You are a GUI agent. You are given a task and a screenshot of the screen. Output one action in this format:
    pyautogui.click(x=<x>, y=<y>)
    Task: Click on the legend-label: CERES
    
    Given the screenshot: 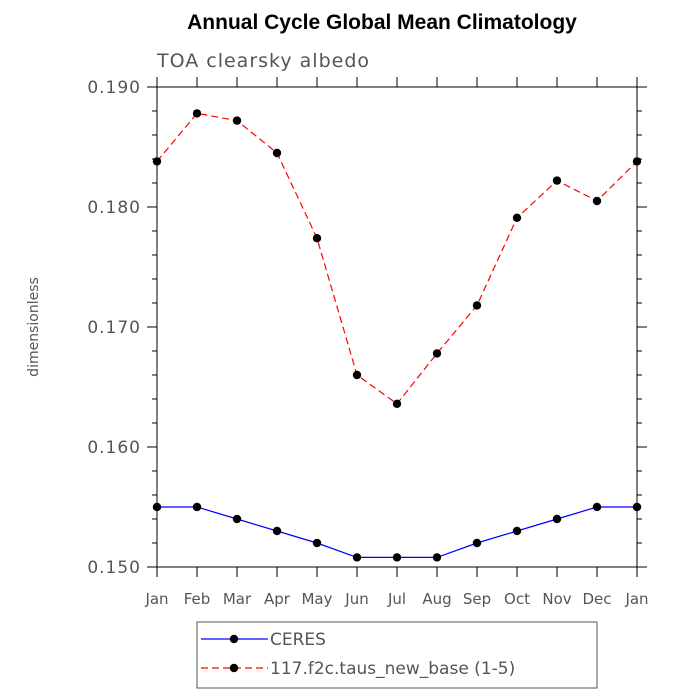 What is the action you would take?
    pyautogui.click(x=298, y=640)
    